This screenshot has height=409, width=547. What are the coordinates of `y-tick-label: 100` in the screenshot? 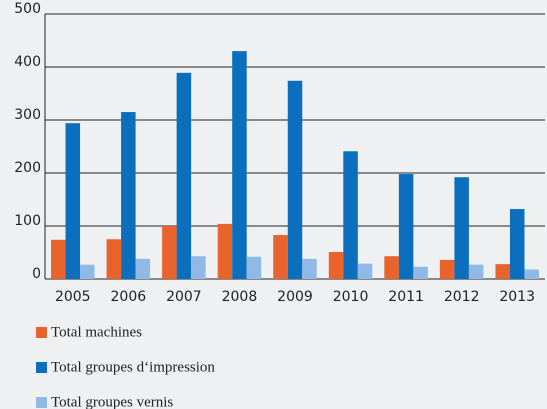 It's located at (27, 221).